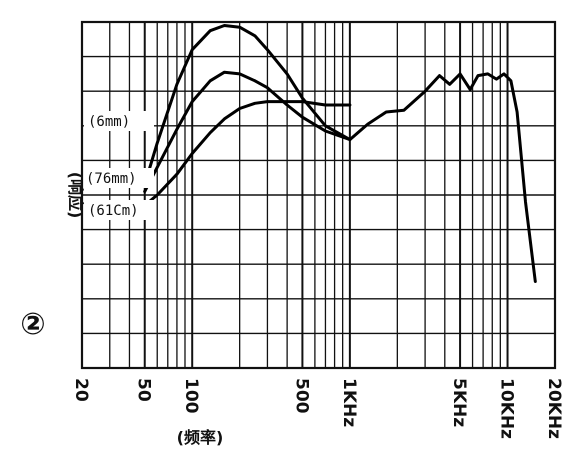 The width and height of the screenshot is (578, 468). Describe the element at coordinates (111, 179) in the screenshot. I see `legend-text-76mm: (76mm)` at that location.